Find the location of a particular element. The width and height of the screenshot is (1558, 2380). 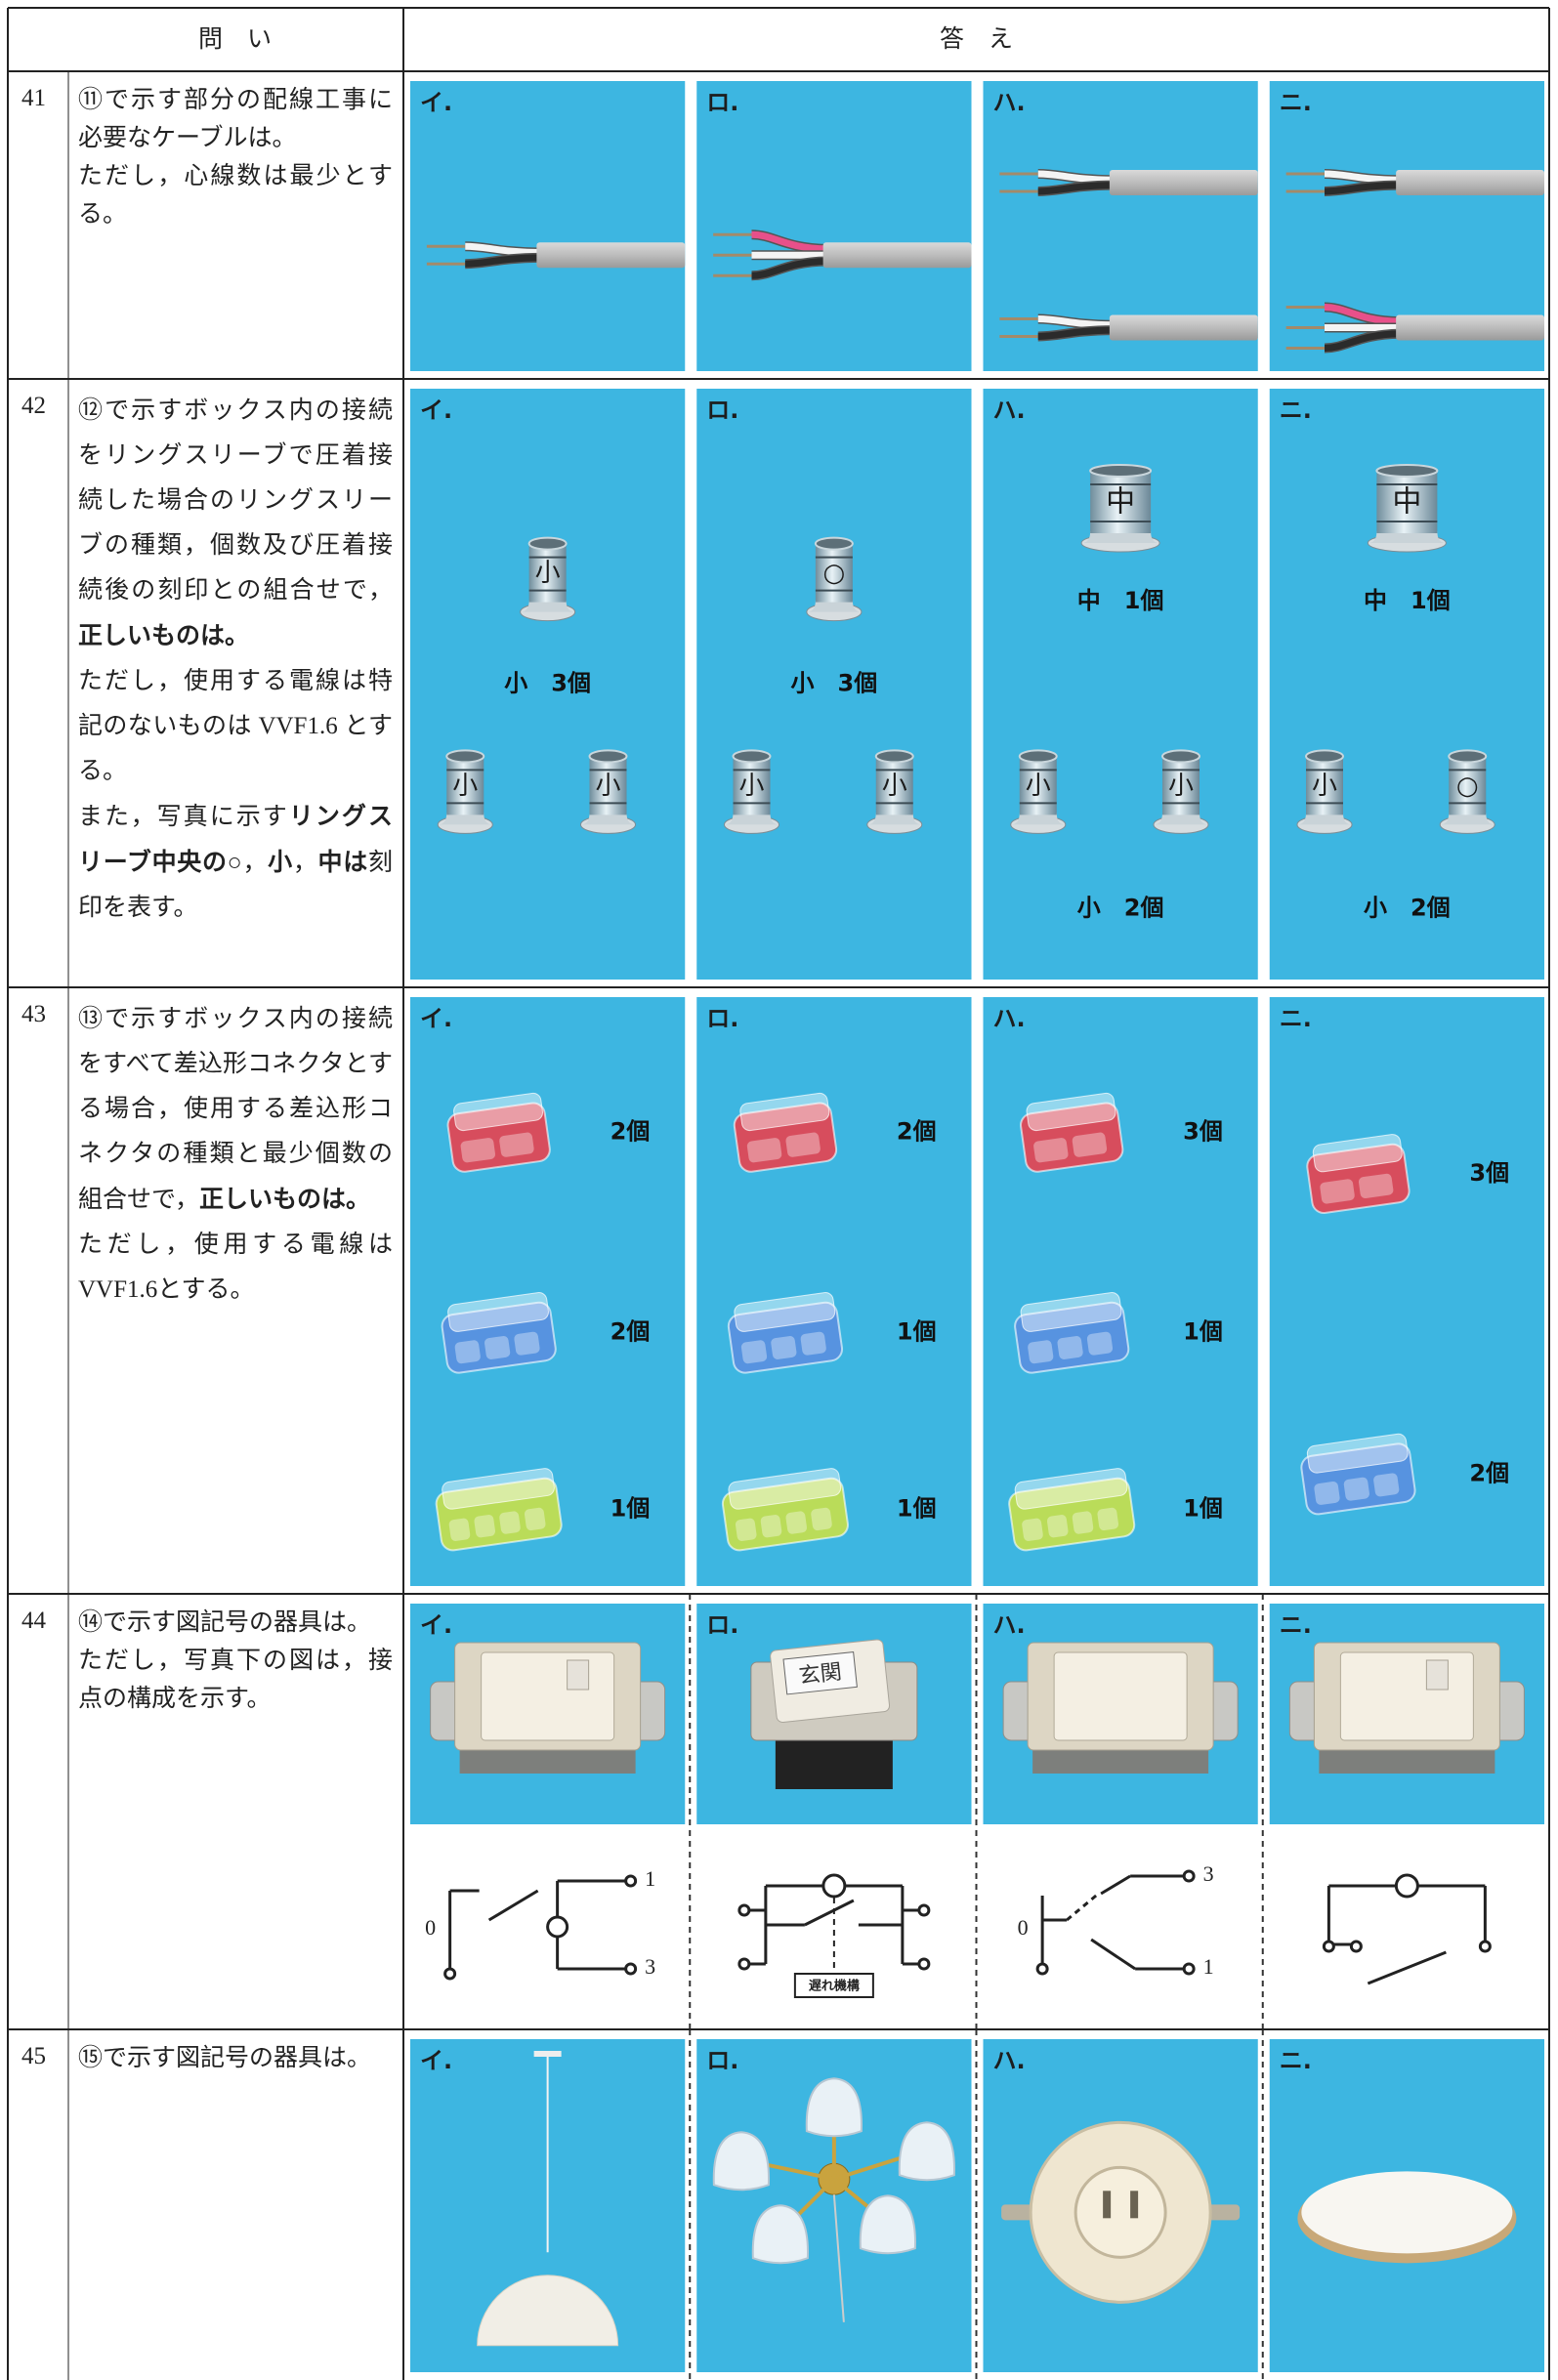

question-text: ⑪で示す部分の配線工事に必要なケーブルは。ただし，心線数は最少とする。 is located at coordinates (235, 157).